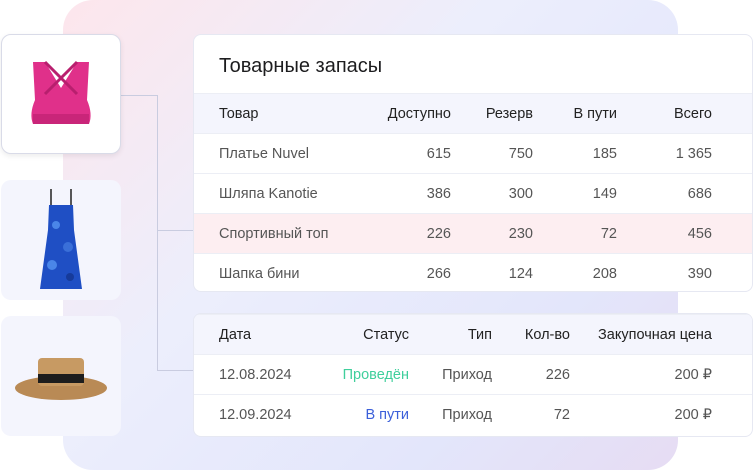 The image size is (753, 470). Describe the element at coordinates (699, 273) in the screenshot. I see `table-row-cell: 390` at that location.